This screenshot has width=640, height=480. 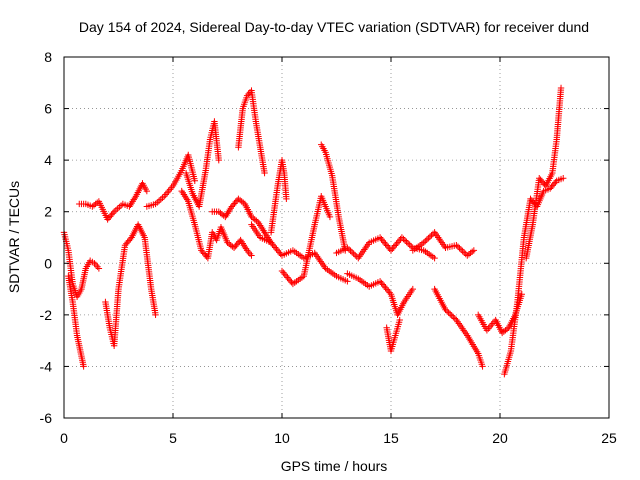 What do you see at coordinates (334, 466) in the screenshot?
I see `x-axis-label: GPS time / hours` at bounding box center [334, 466].